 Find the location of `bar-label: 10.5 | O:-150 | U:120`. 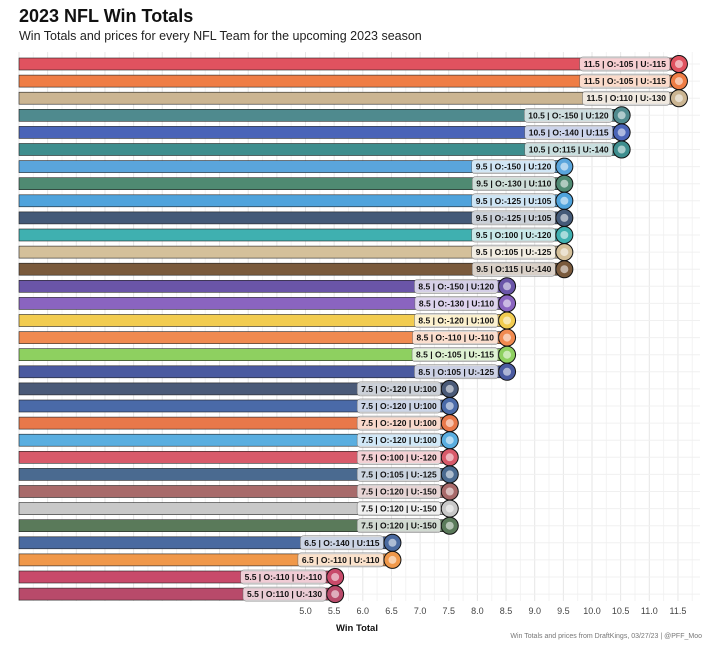

bar-label: 10.5 | O:-150 | U:120 is located at coordinates (568, 115).